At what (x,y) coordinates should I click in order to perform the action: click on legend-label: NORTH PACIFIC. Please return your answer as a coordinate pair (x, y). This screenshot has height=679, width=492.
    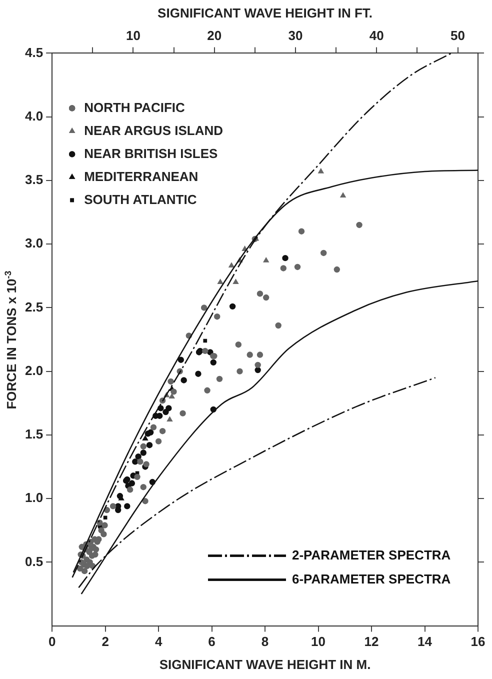
    Looking at the image, I should click on (135, 107).